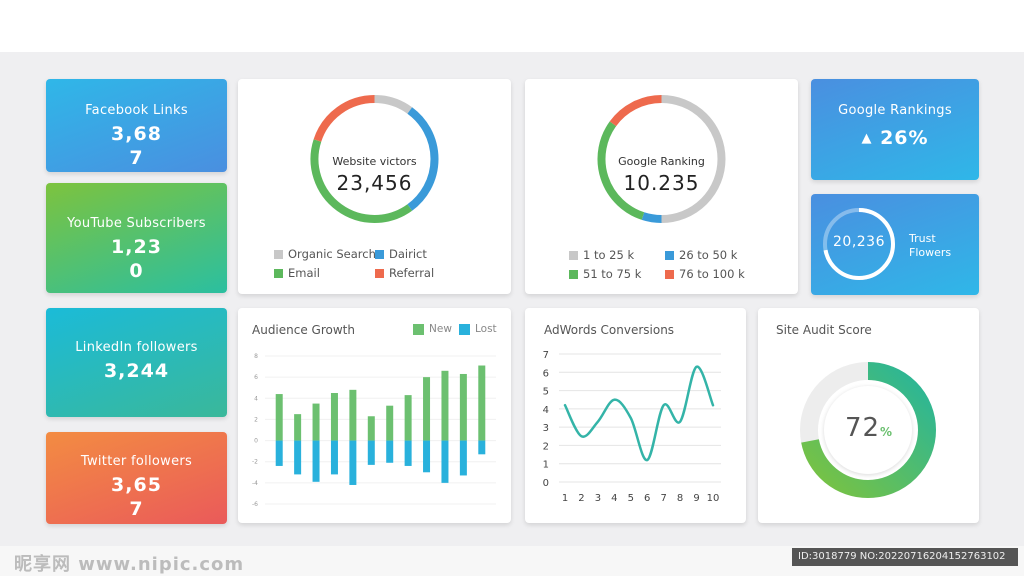  Describe the element at coordinates (895, 110) in the screenshot. I see `google-rankings-label: Google Rankings` at that location.